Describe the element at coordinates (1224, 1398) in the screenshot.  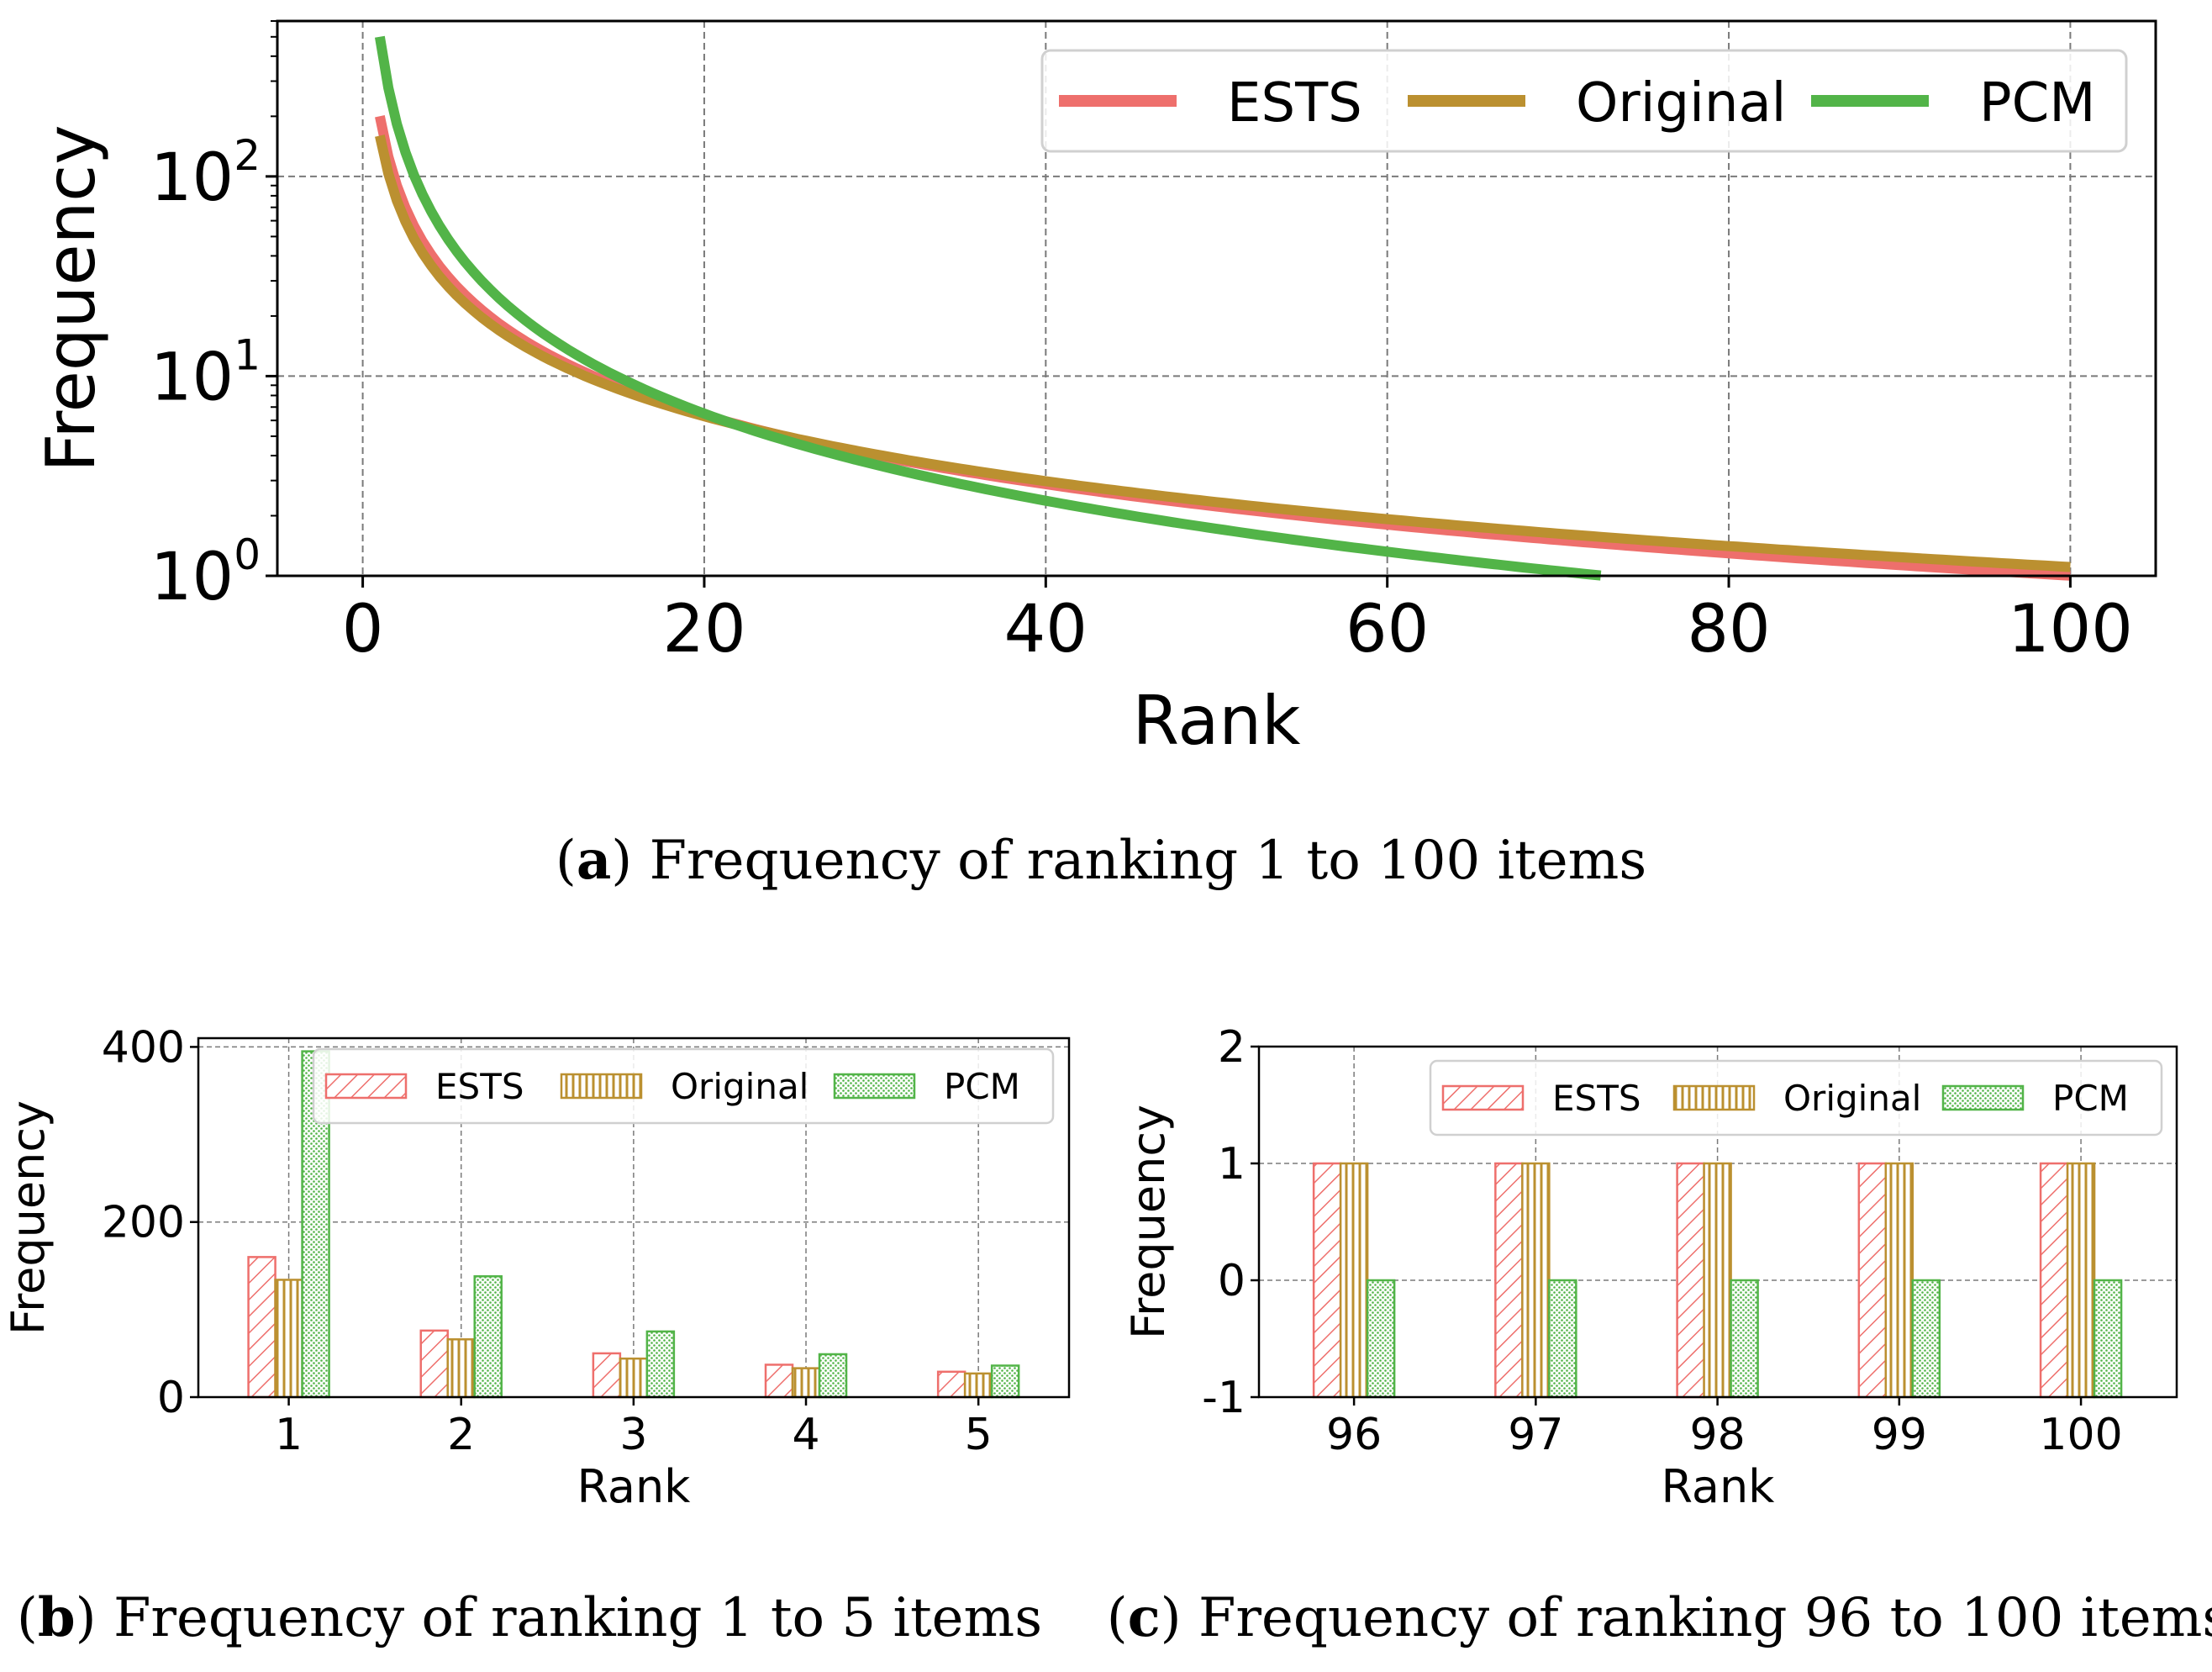
I see `chart-c-y-tick-label: -1` at that location.